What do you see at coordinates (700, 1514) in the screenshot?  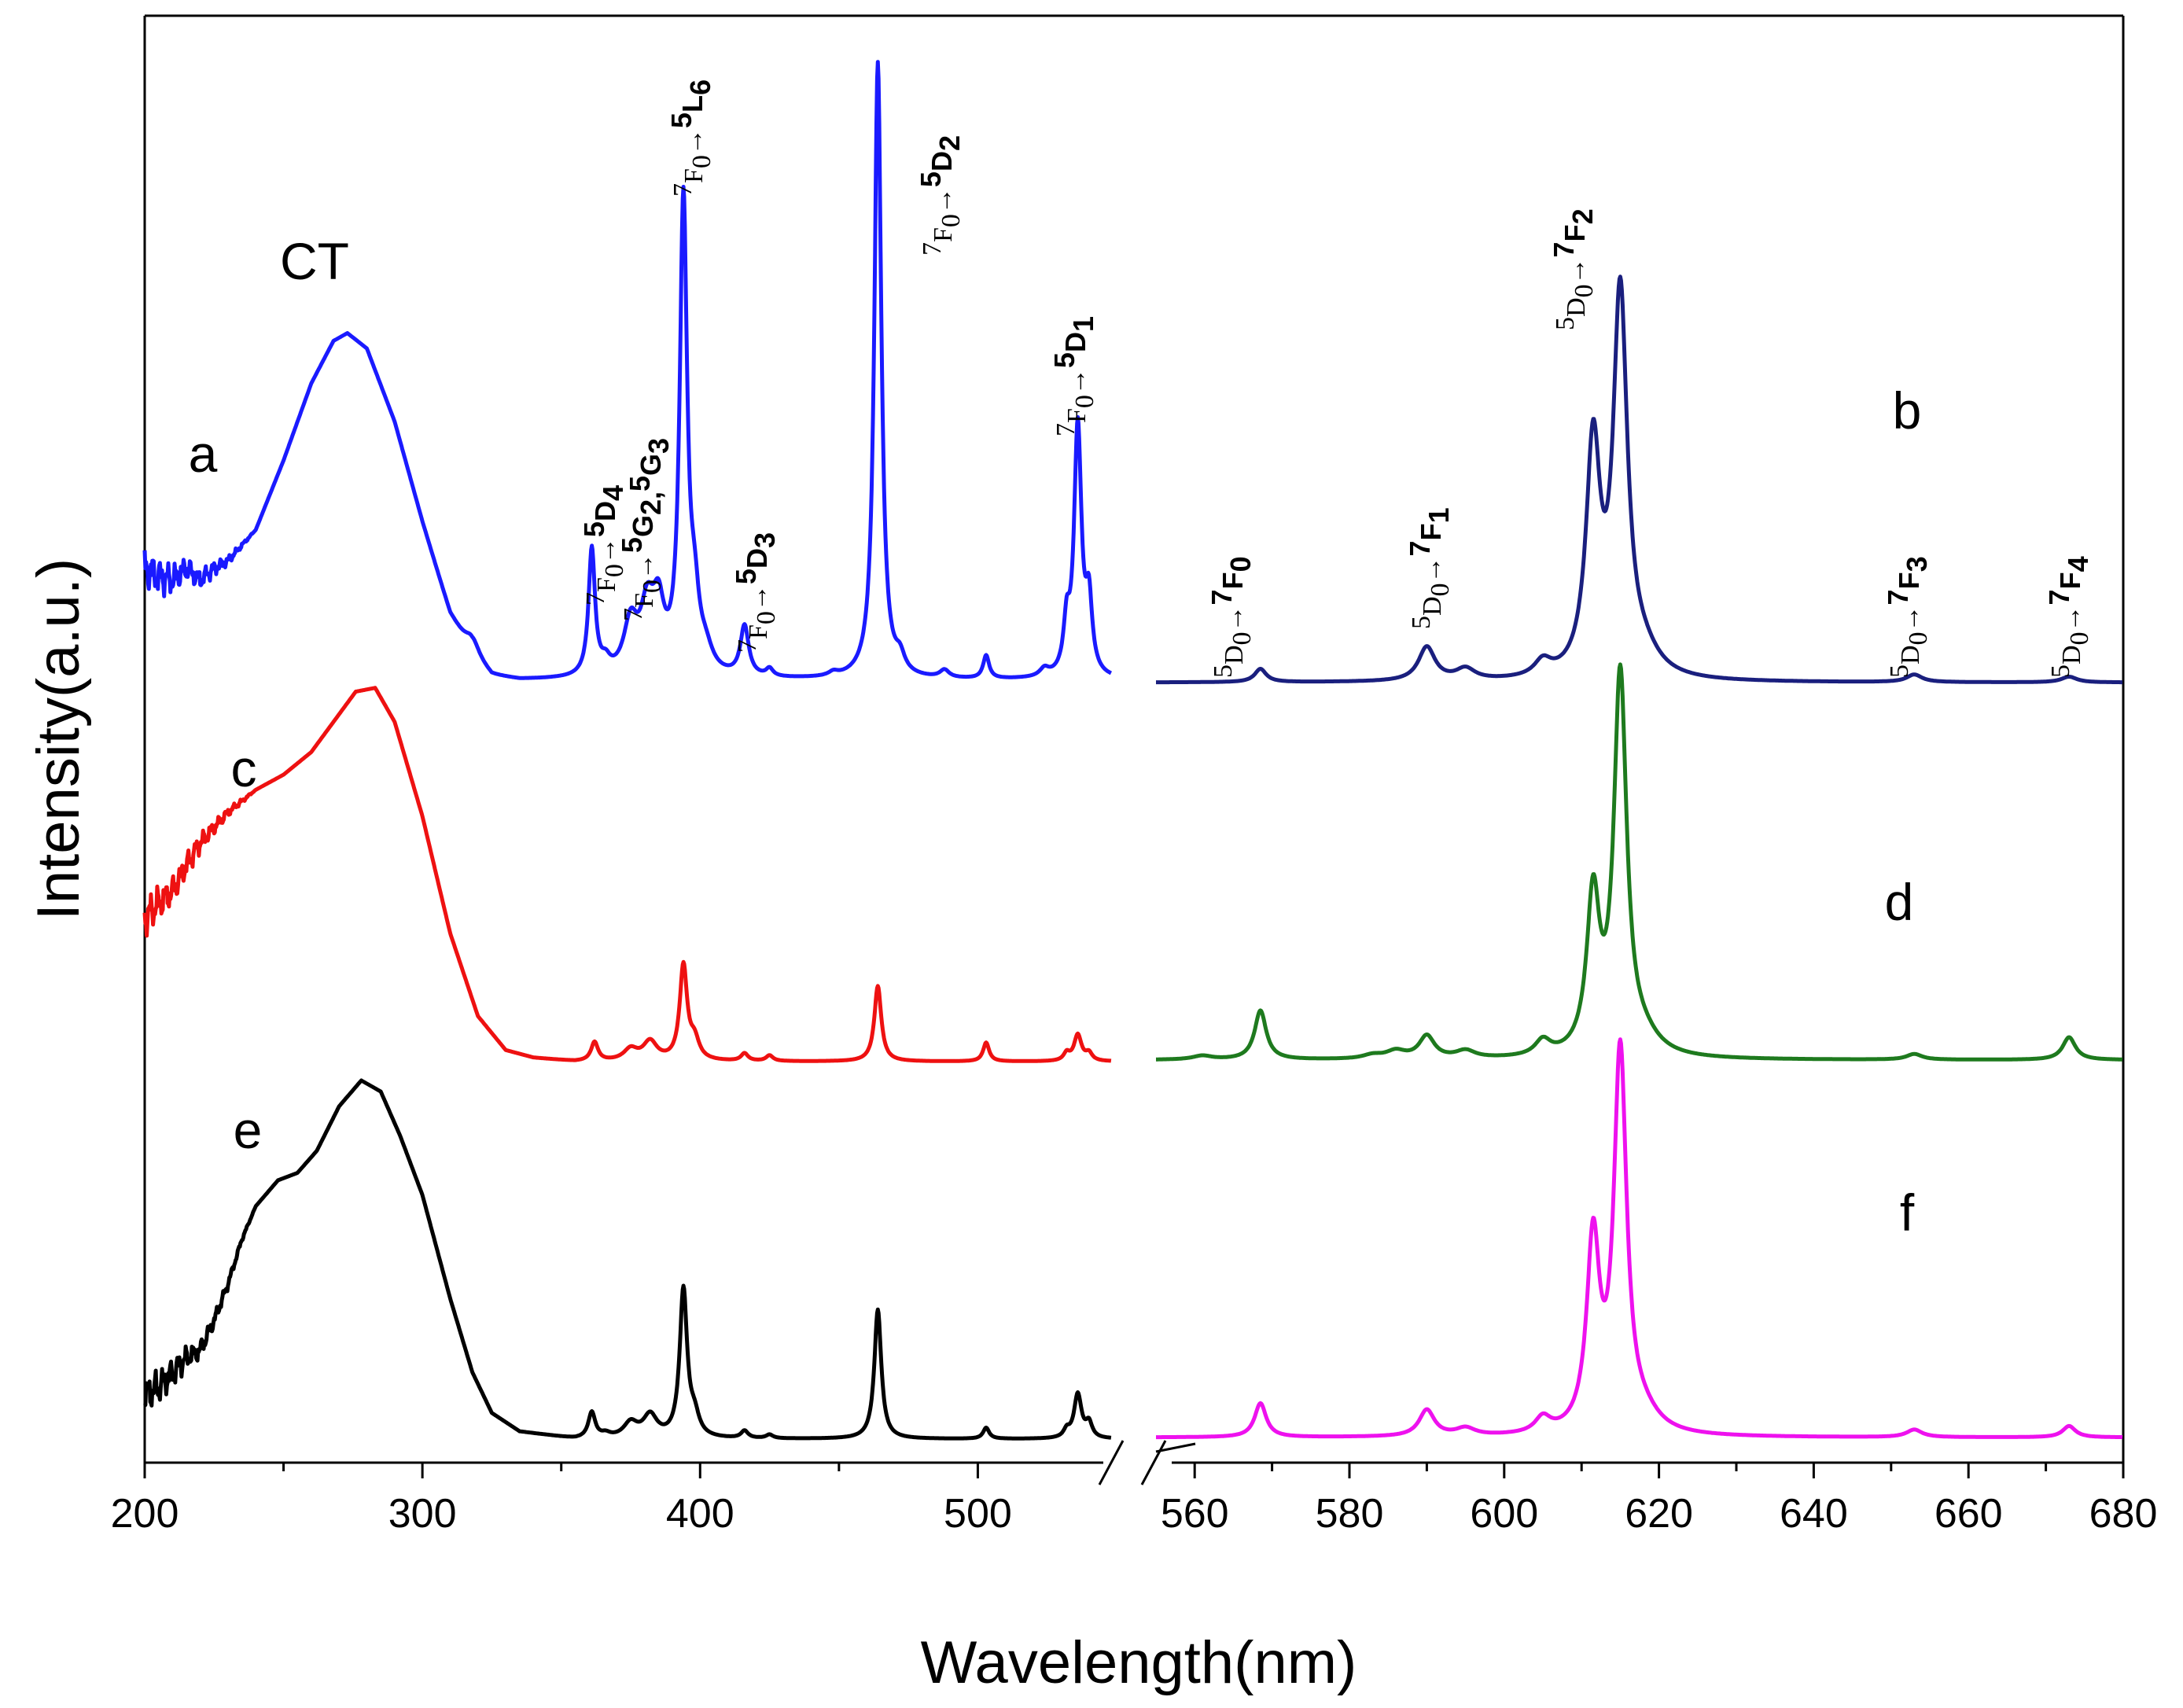 I see `x-tick-label: 400` at bounding box center [700, 1514].